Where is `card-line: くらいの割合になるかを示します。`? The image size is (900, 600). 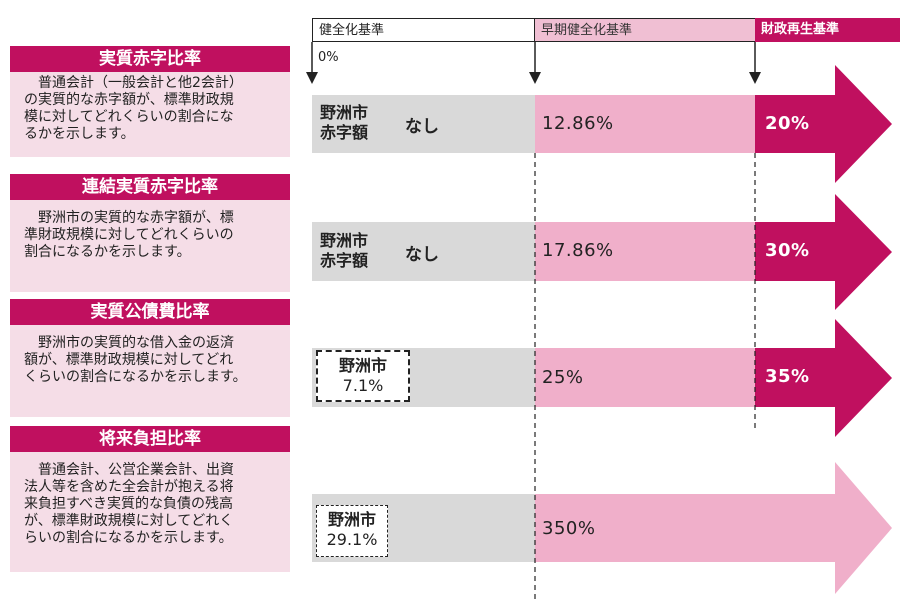 card-line: くらいの割合になるかを示します。 is located at coordinates (135, 377).